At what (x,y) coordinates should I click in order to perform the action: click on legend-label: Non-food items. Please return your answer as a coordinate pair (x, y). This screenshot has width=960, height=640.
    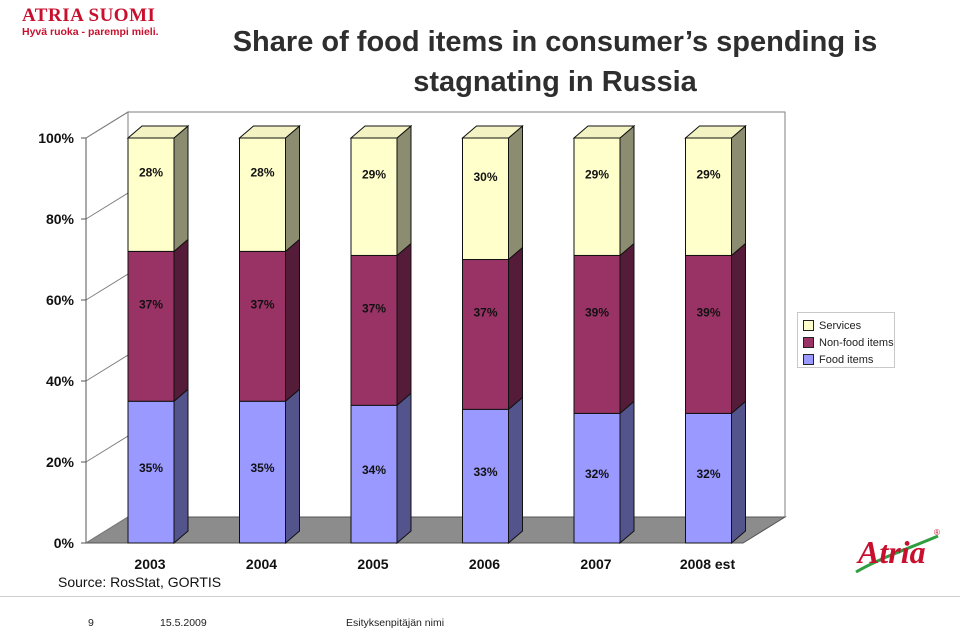
    Looking at the image, I should click on (856, 342).